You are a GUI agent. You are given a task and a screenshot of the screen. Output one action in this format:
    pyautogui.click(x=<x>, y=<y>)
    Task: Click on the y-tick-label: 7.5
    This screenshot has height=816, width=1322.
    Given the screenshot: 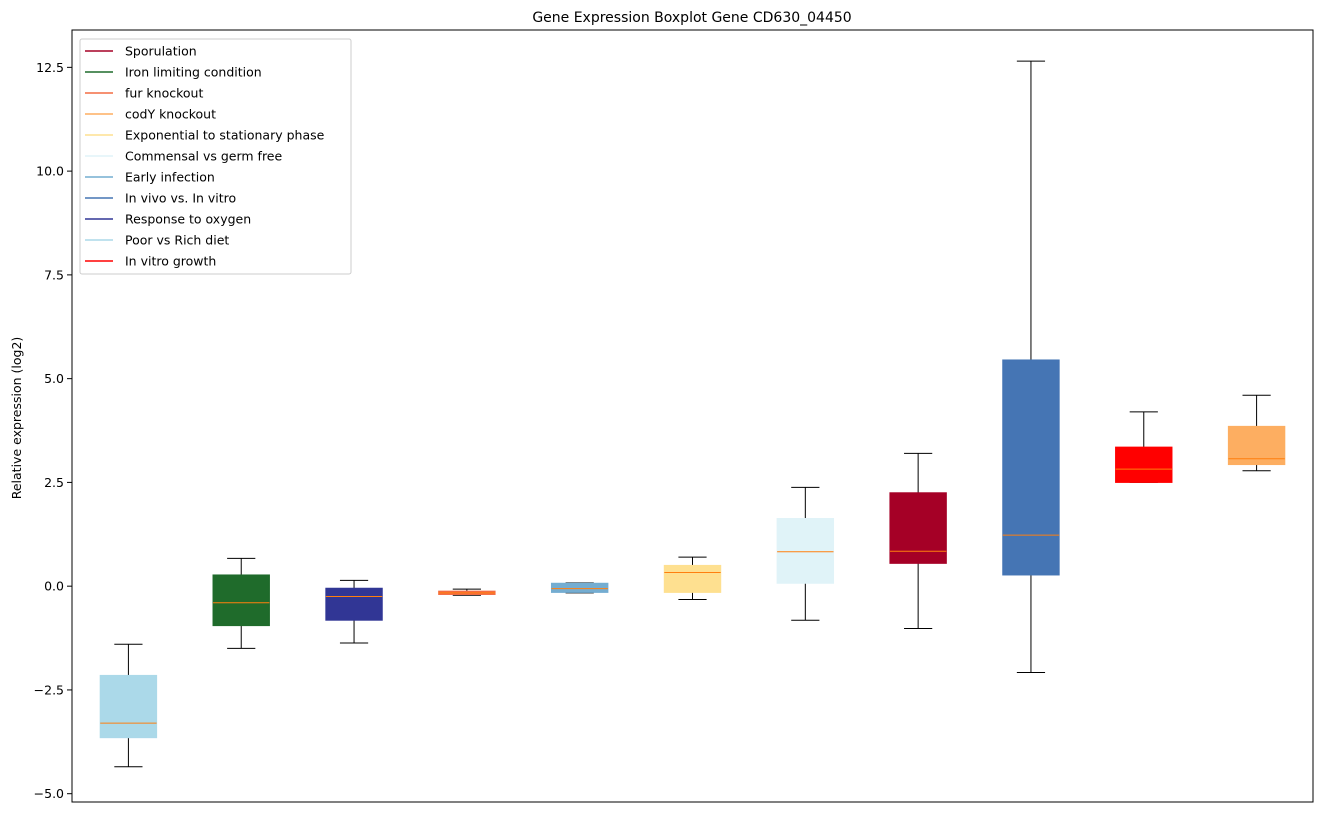 What is the action you would take?
    pyautogui.click(x=54, y=274)
    